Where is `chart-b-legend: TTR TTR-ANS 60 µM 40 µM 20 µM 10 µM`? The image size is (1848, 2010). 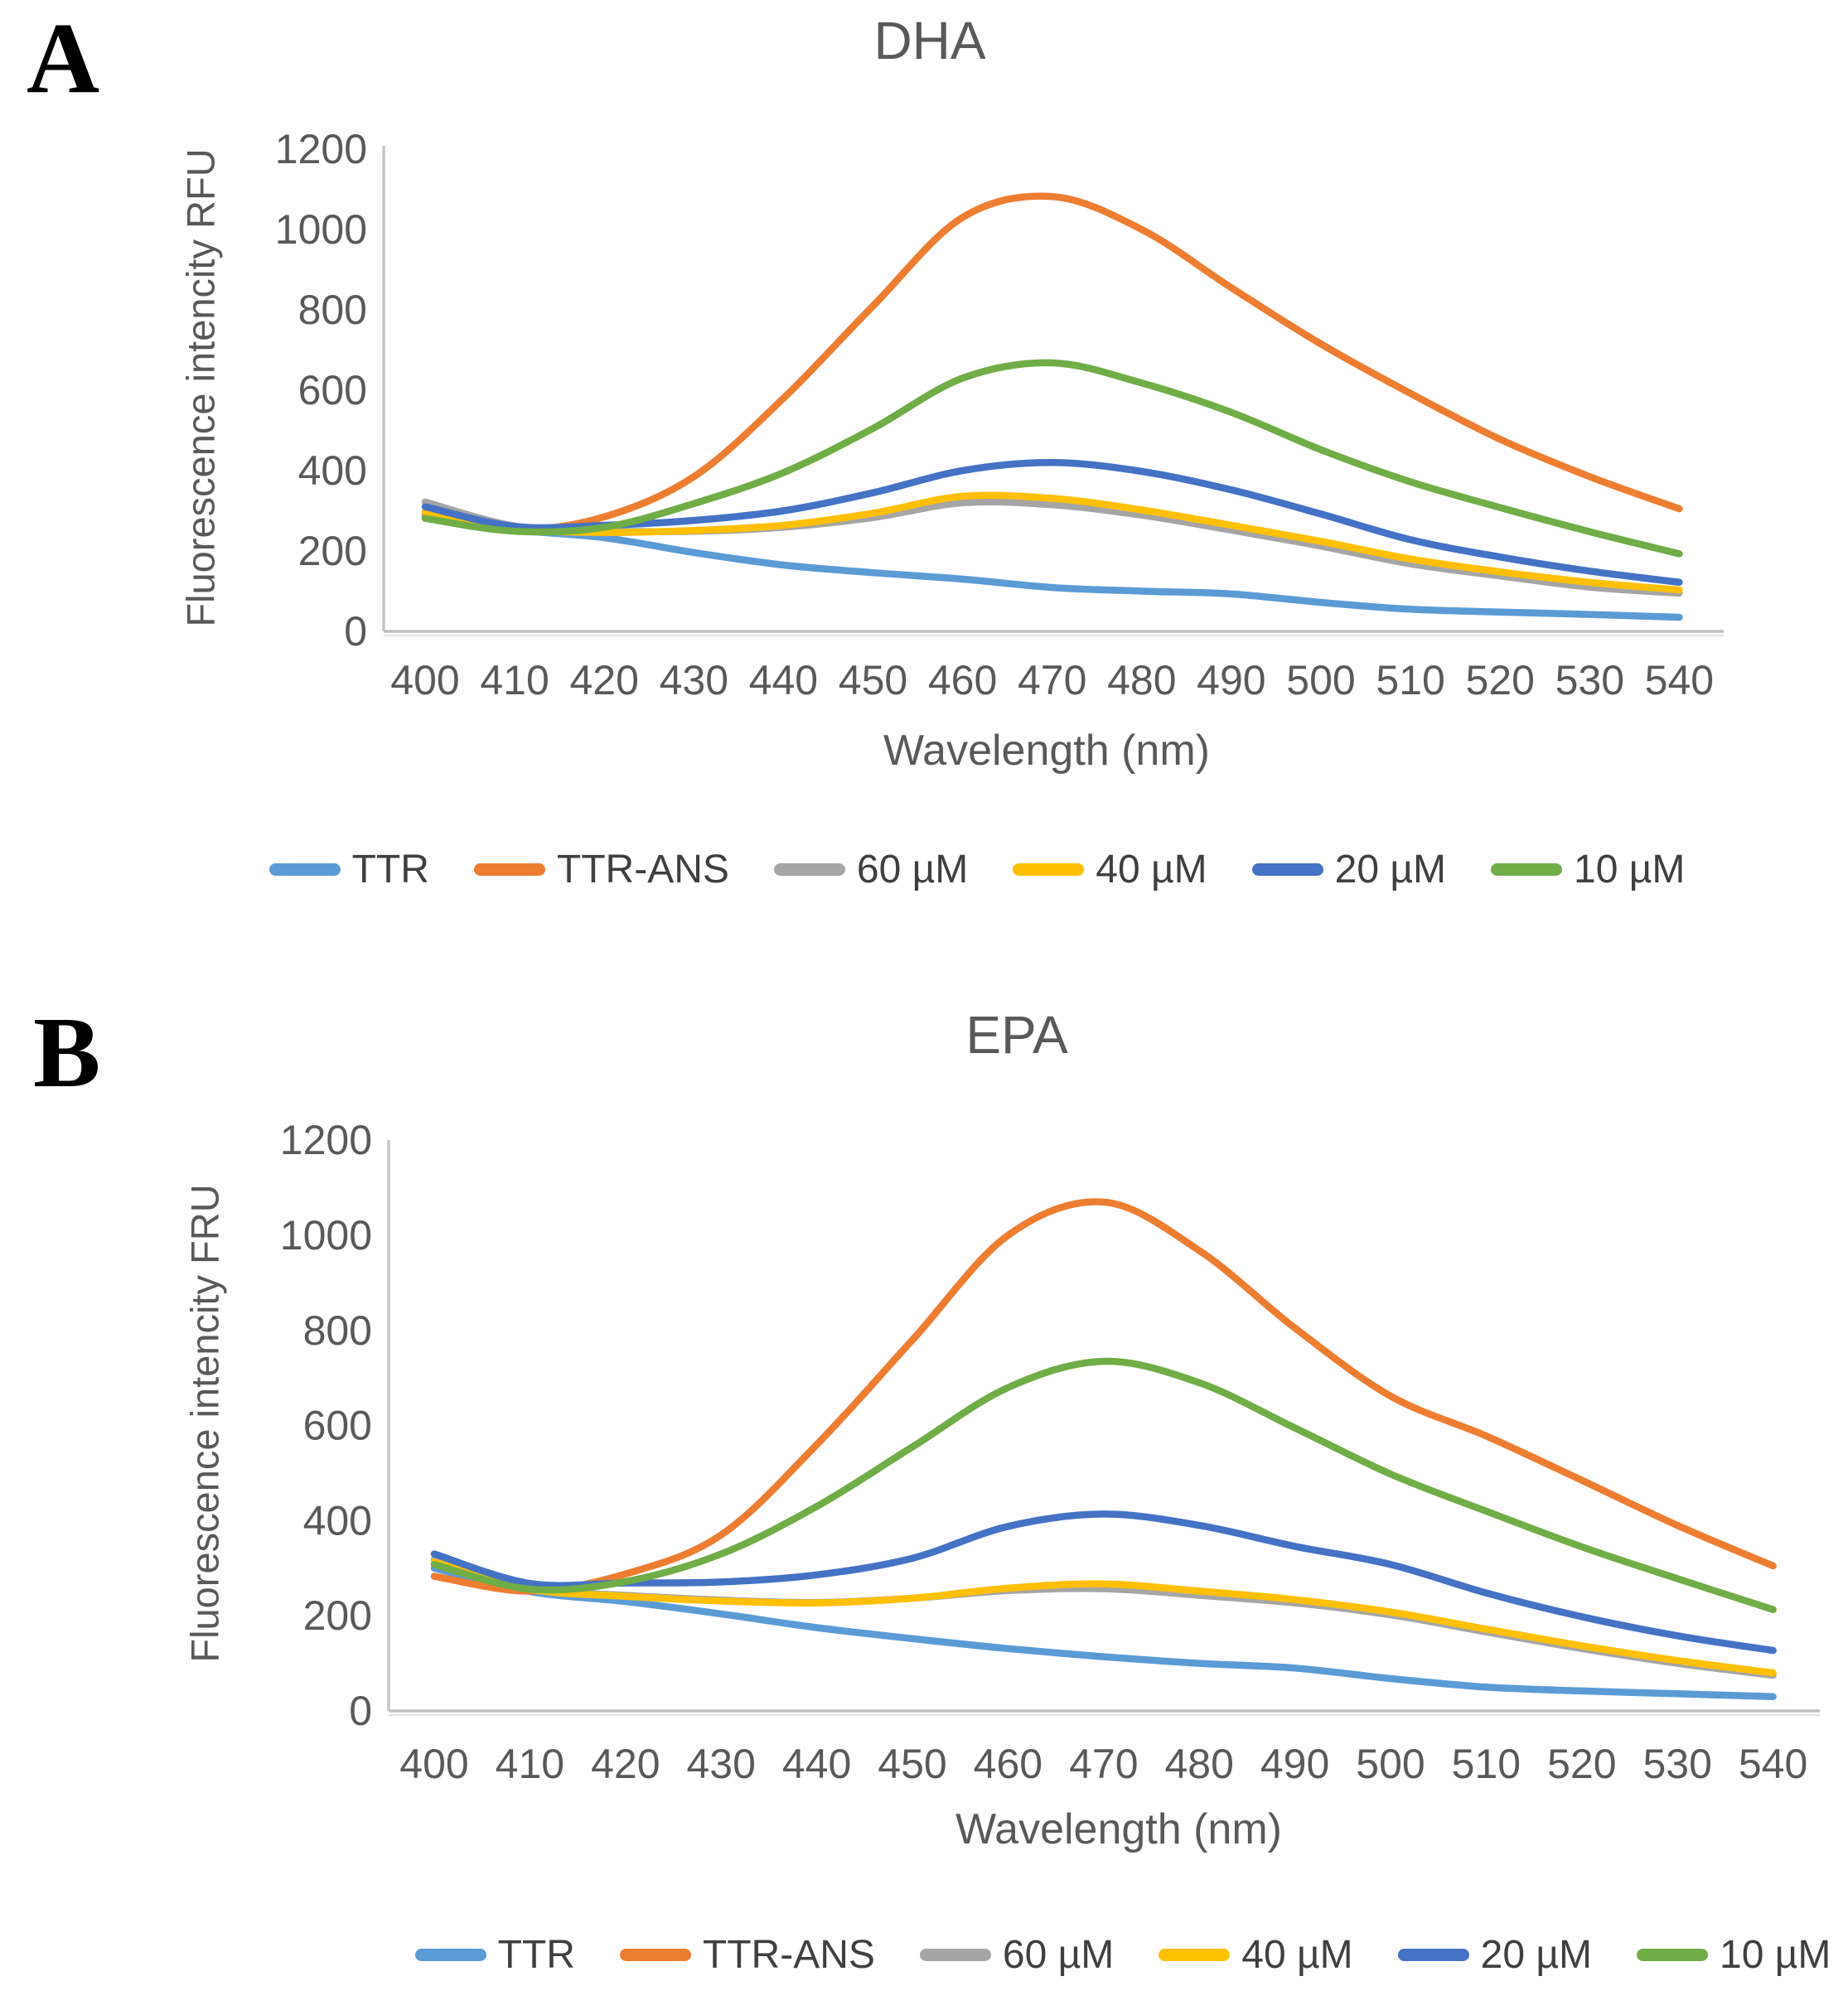
chart-b-legend: TTR TTR-ANS 60 µM 40 µM 20 µM 10 µM is located at coordinates (924, 1955).